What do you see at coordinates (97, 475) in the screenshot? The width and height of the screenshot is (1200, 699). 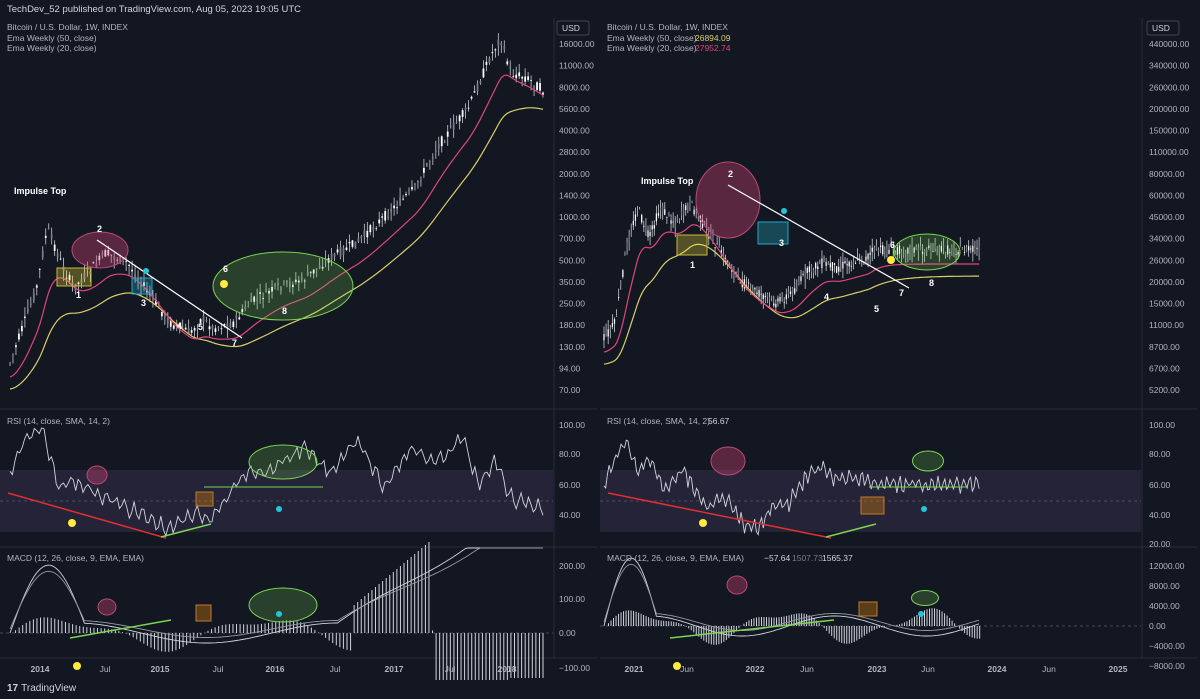 I see `rsi-pink-ellipse` at bounding box center [97, 475].